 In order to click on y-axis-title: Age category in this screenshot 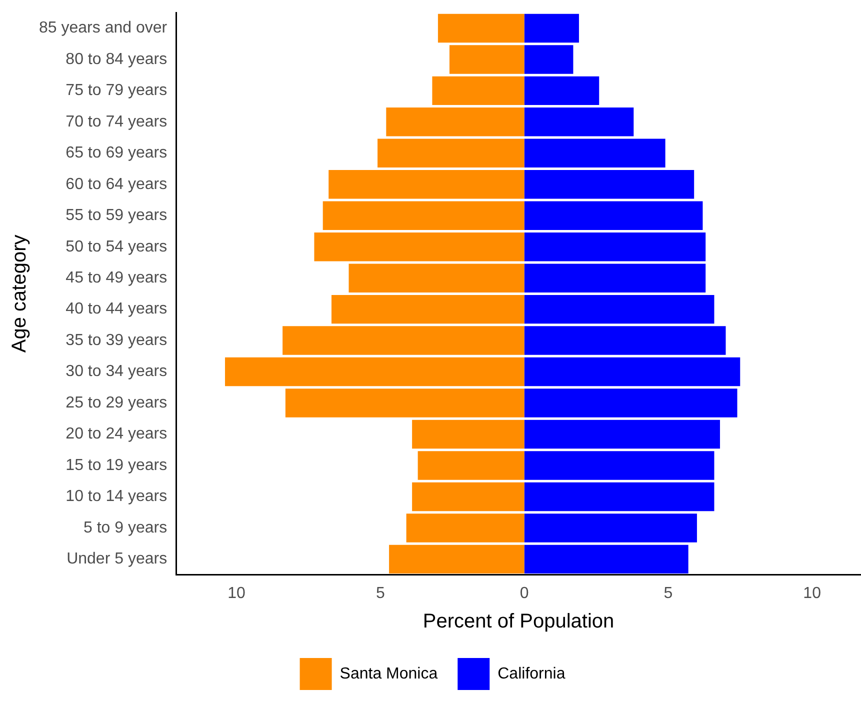, I will do `click(19, 293)`.